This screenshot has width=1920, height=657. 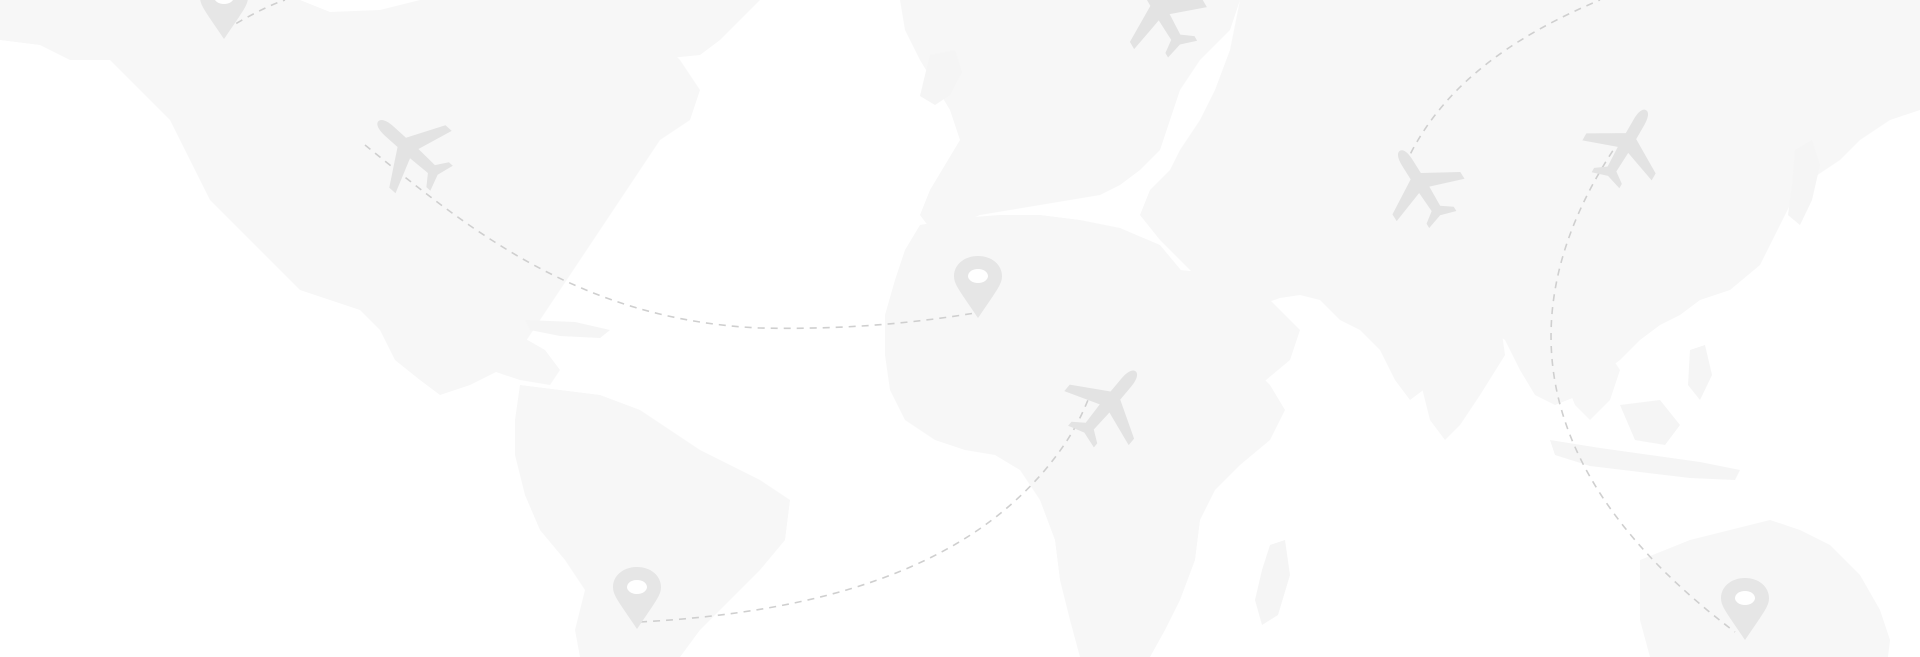 I want to click on landmass-indonesia, so click(x=1645, y=460).